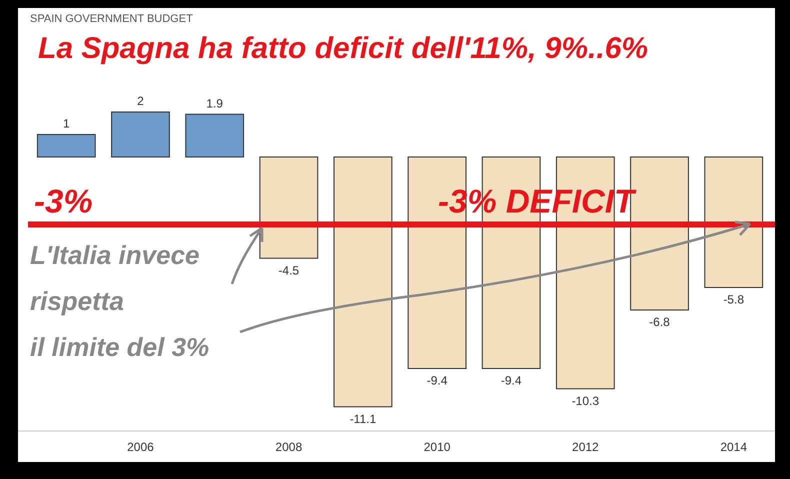 The height and width of the screenshot is (479, 790). Describe the element at coordinates (288, 447) in the screenshot. I see `x-tick-label: 2008` at that location.